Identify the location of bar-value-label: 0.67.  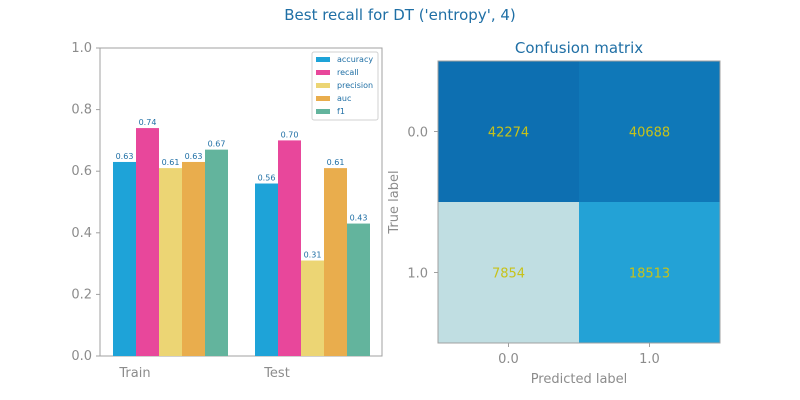
(217, 144).